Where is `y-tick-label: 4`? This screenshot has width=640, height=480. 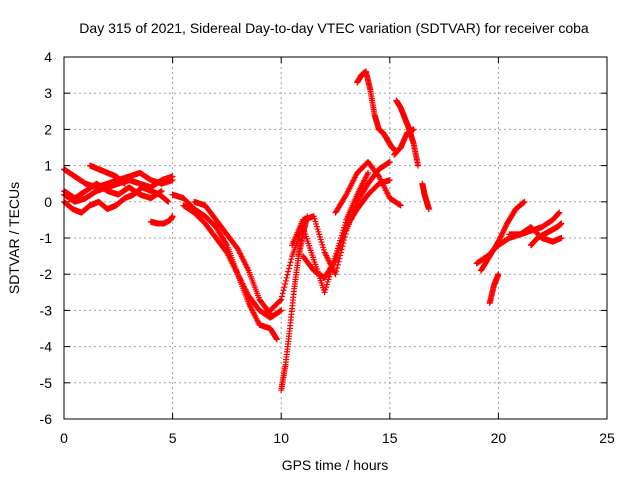 y-tick-label: 4 is located at coordinates (48, 57).